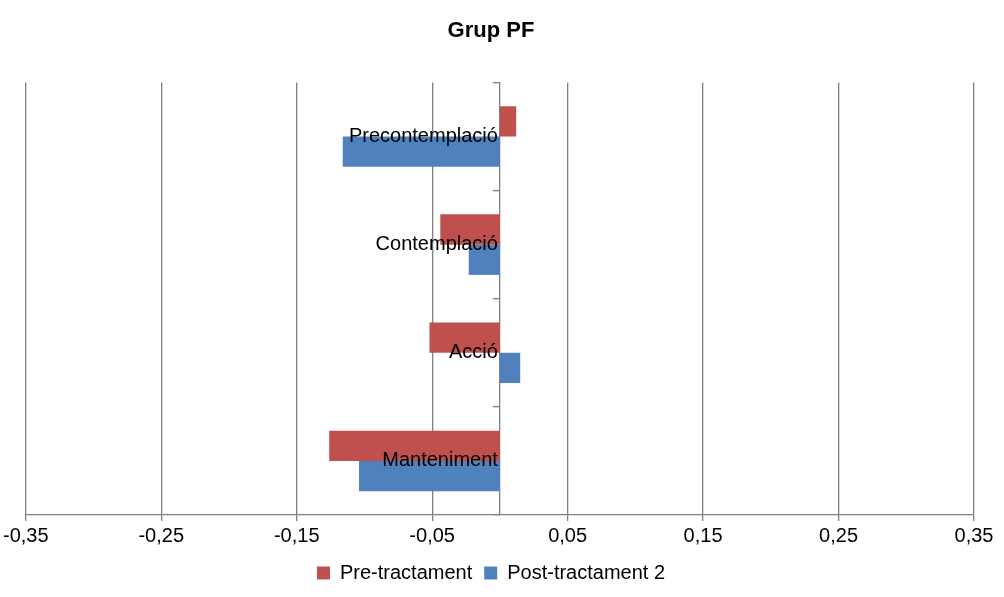 This screenshot has width=1004, height=597. Describe the element at coordinates (161, 534) in the screenshot. I see `x-tick-label: -0,25` at that location.